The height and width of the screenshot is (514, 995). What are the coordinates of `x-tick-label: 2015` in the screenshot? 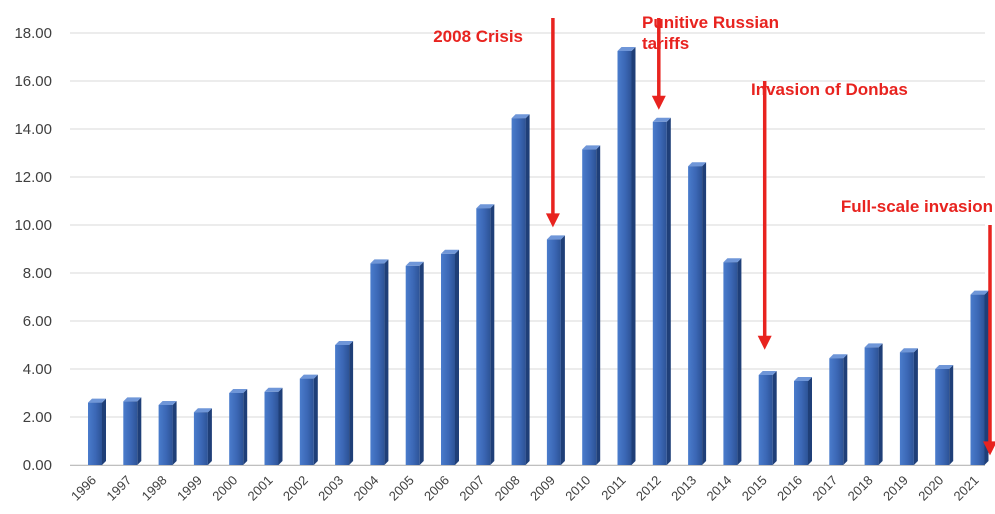 It's located at (754, 488).